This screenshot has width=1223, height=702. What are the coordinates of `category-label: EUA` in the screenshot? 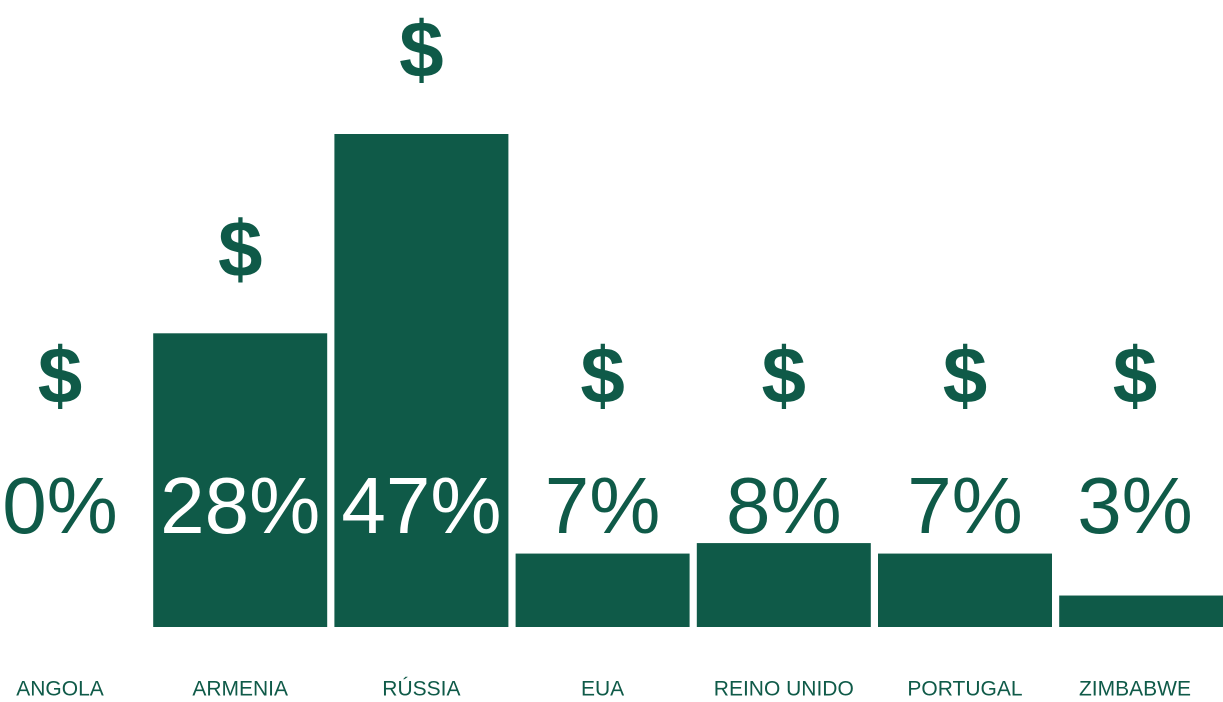 It's located at (602, 689).